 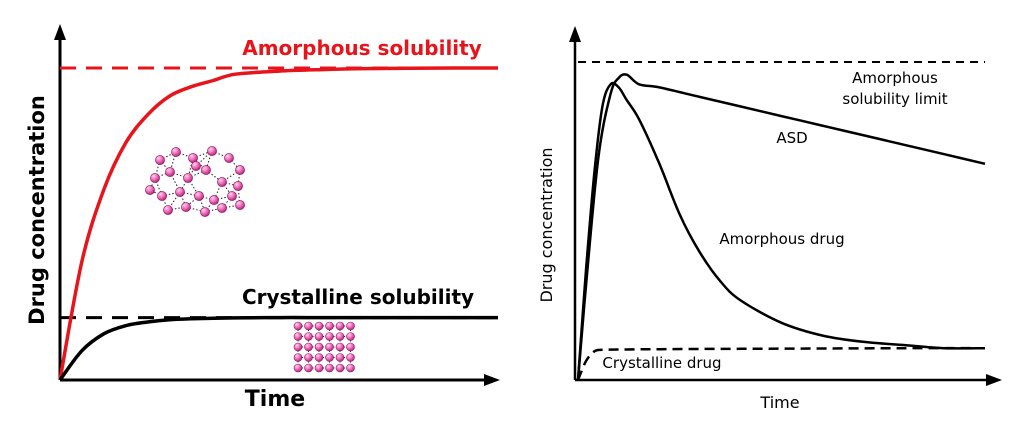 I want to click on amorphous-molecule-icon, so click(x=195, y=181).